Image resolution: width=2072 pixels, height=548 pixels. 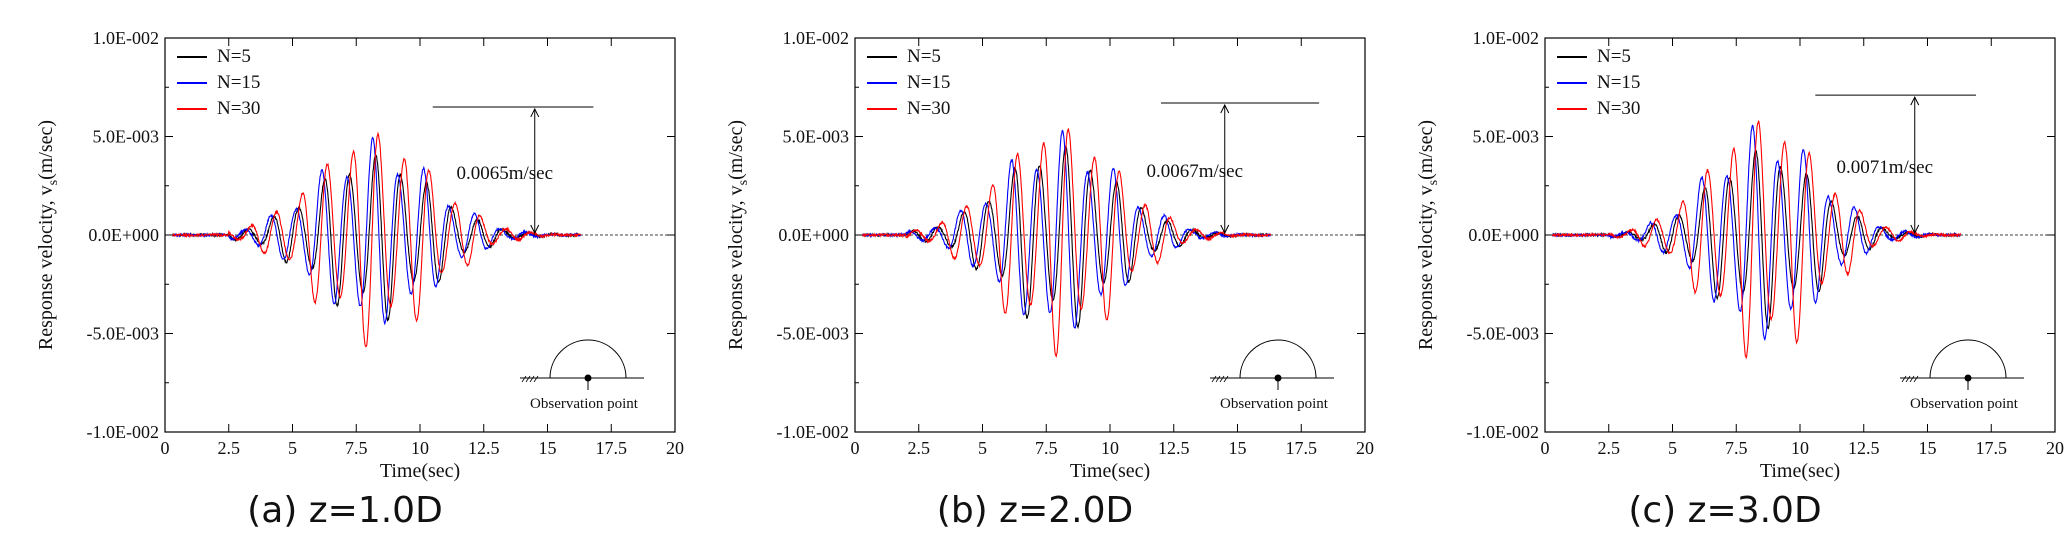 What do you see at coordinates (504, 173) in the screenshot?
I see `max-annotation-label: 0.0065m/sec` at bounding box center [504, 173].